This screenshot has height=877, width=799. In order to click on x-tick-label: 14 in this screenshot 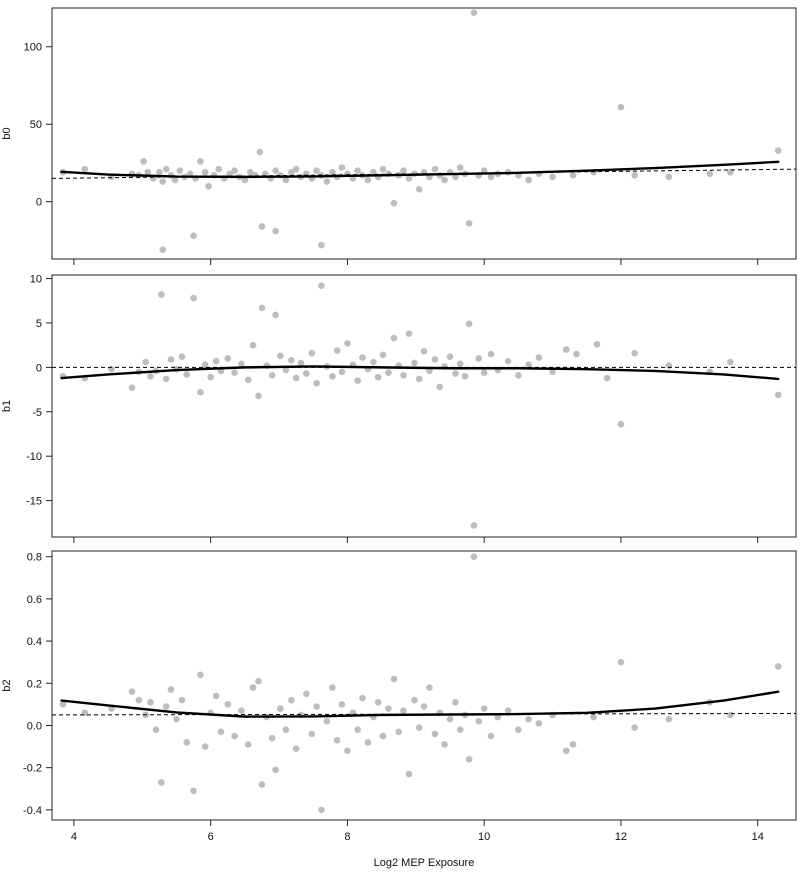, I will do `click(758, 837)`.